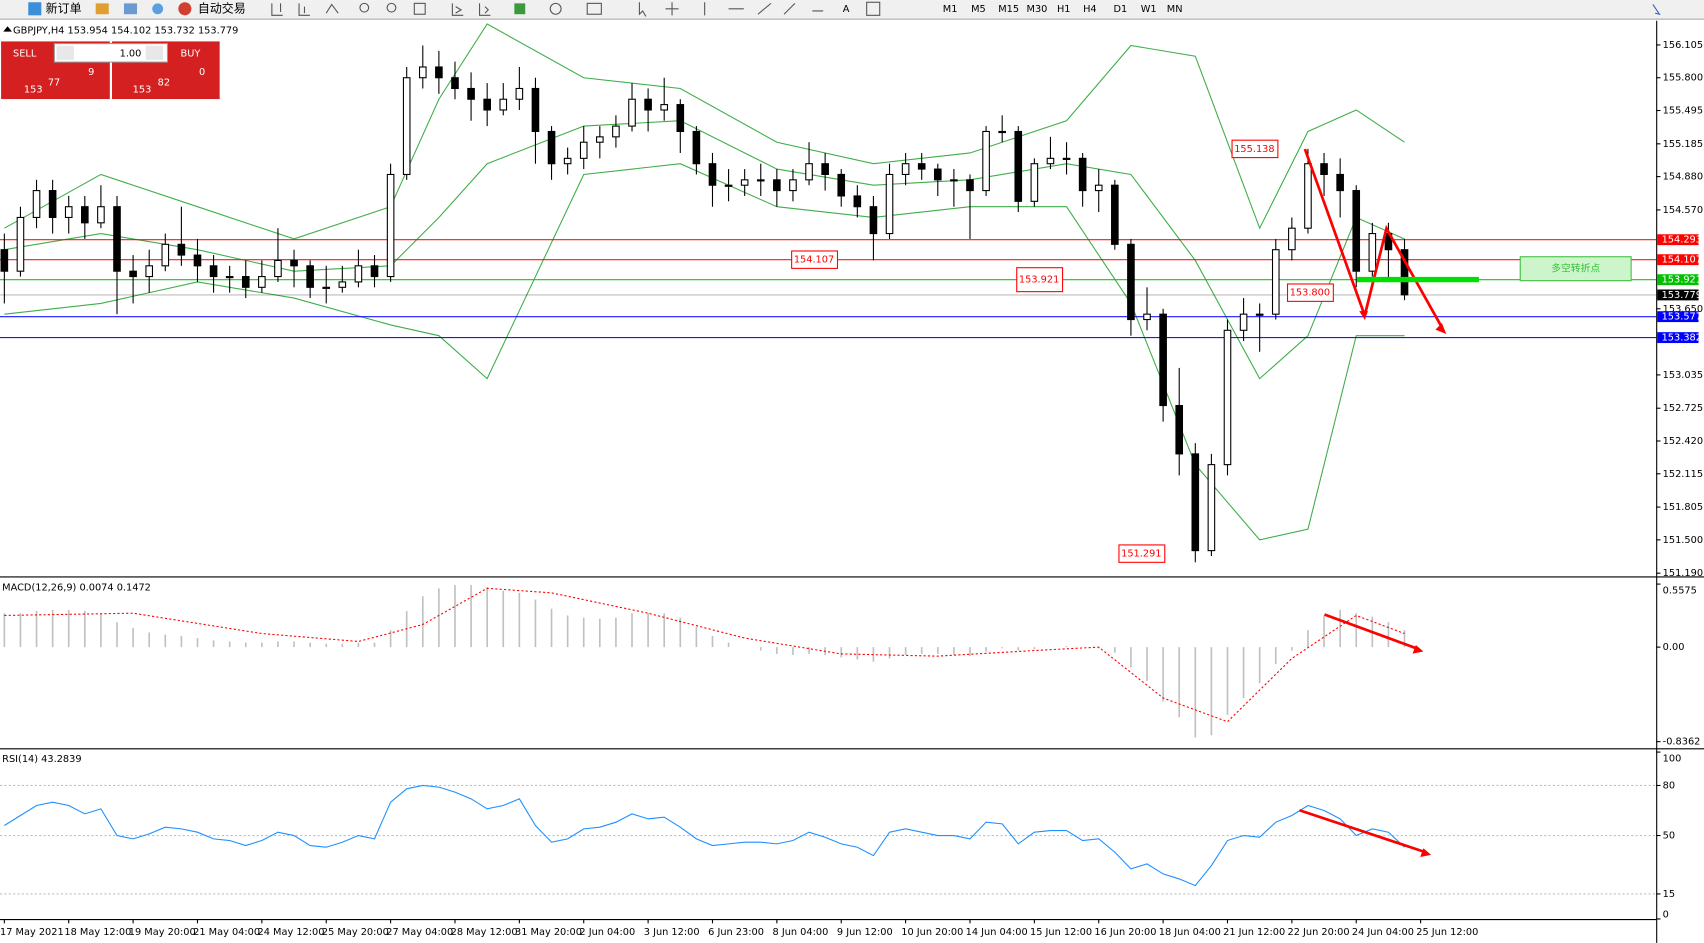 Image resolution: width=1704 pixels, height=943 pixels. What do you see at coordinates (1121, 9) in the screenshot?
I see `timeframe-button: D1` at bounding box center [1121, 9].